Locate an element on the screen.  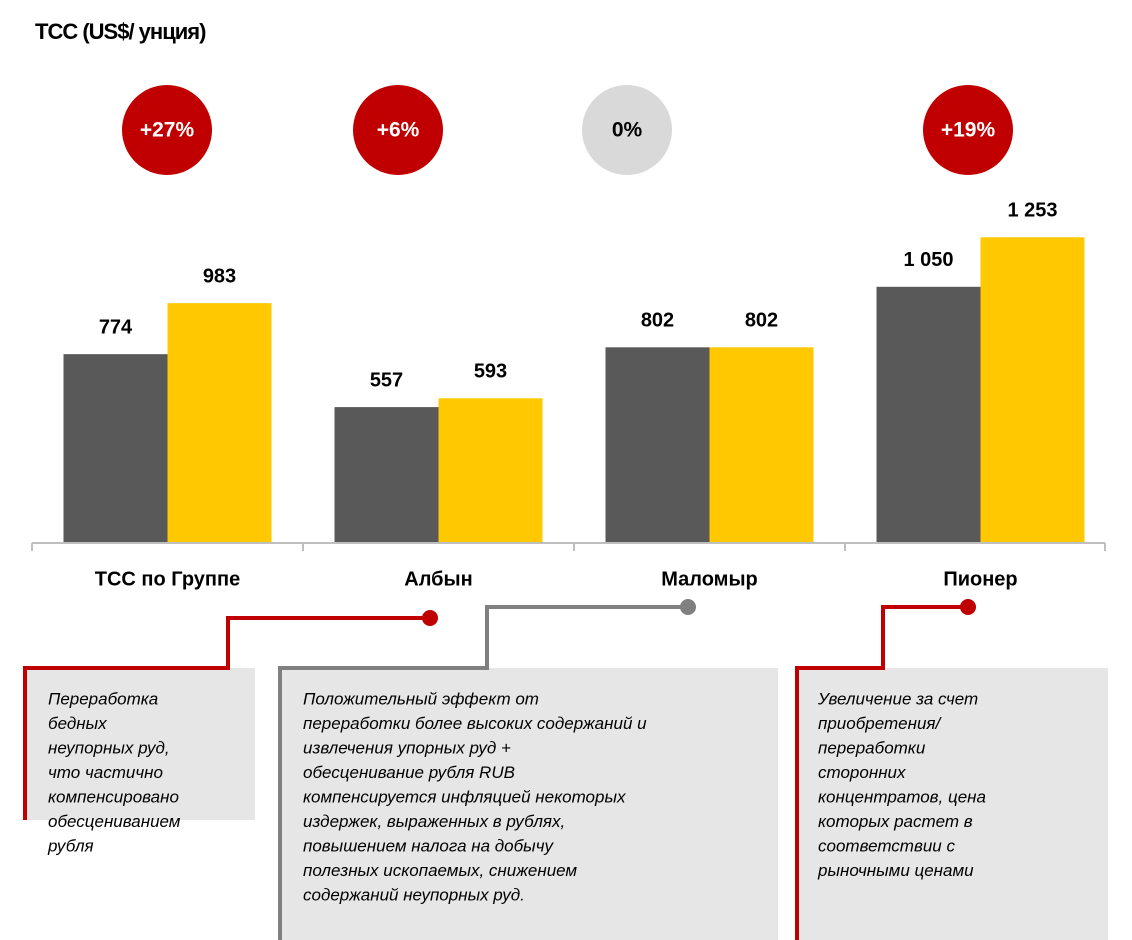
change-label: +27% is located at coordinates (167, 130).